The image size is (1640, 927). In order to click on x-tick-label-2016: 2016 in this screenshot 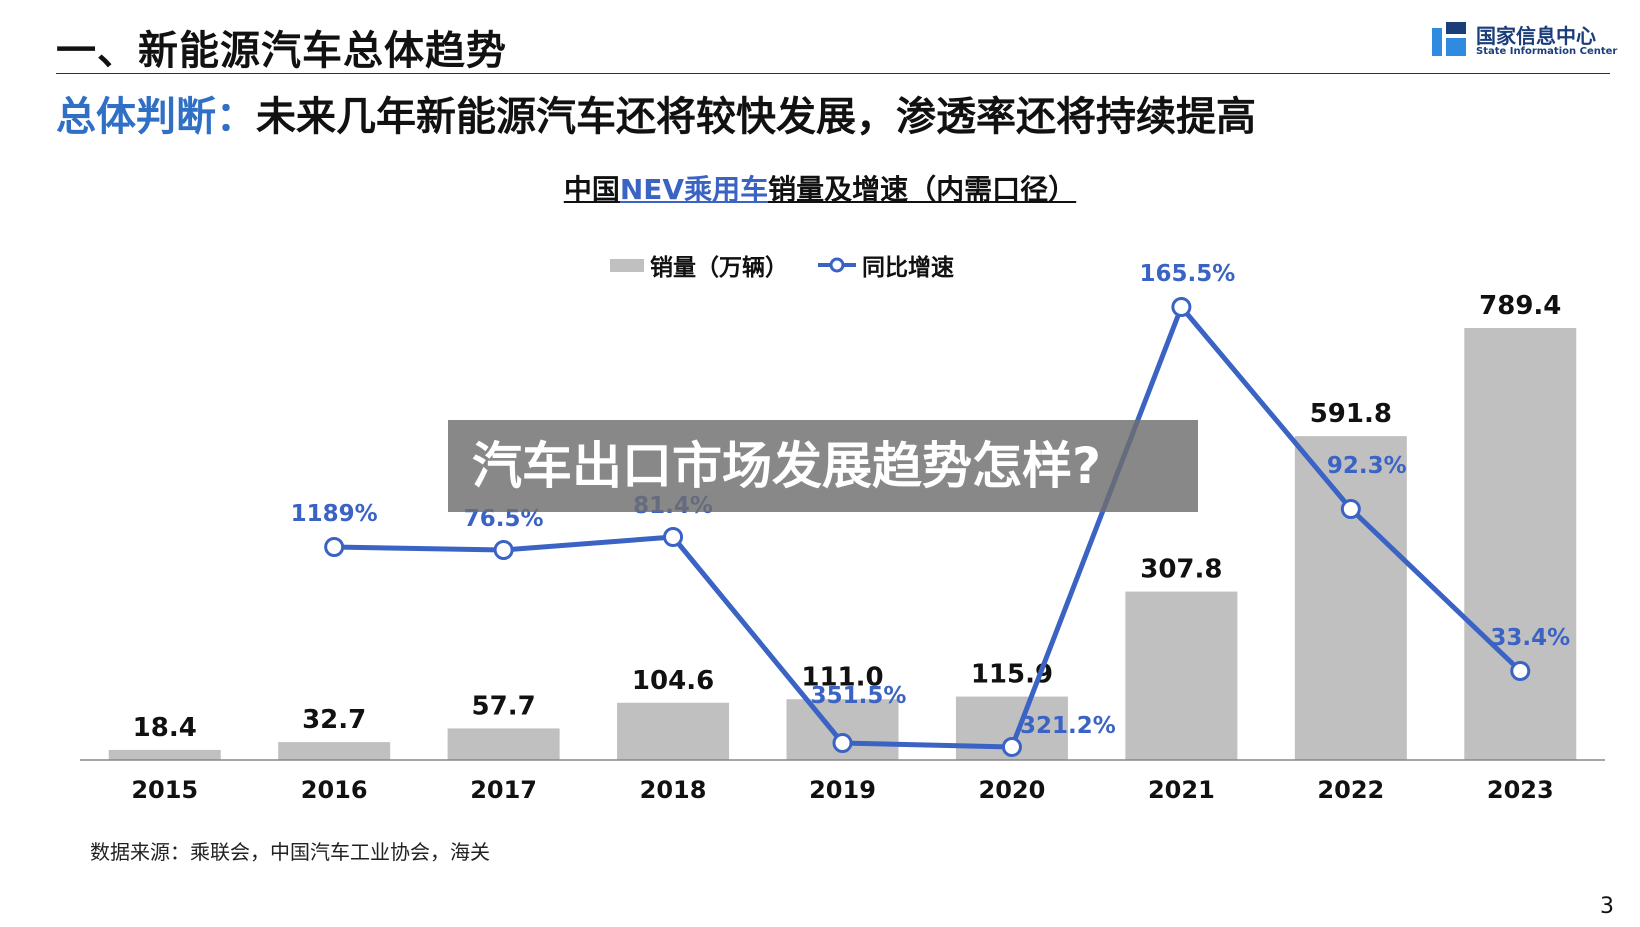, I will do `click(334, 790)`.